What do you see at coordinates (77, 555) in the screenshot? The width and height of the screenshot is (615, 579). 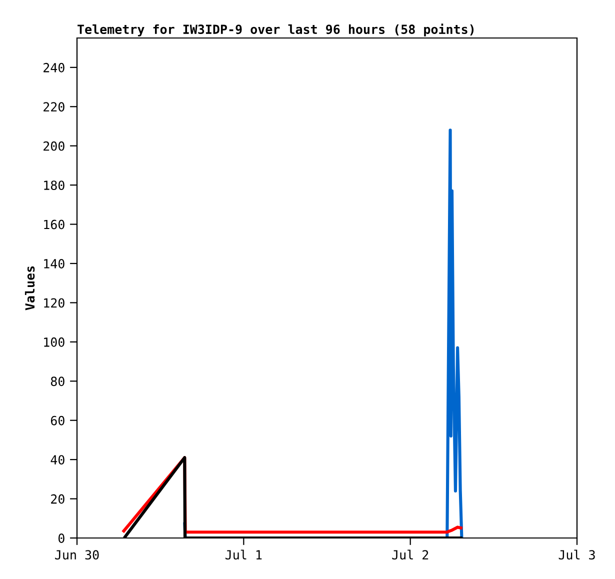 I see `x-tick-label: Jun 30` at bounding box center [77, 555].